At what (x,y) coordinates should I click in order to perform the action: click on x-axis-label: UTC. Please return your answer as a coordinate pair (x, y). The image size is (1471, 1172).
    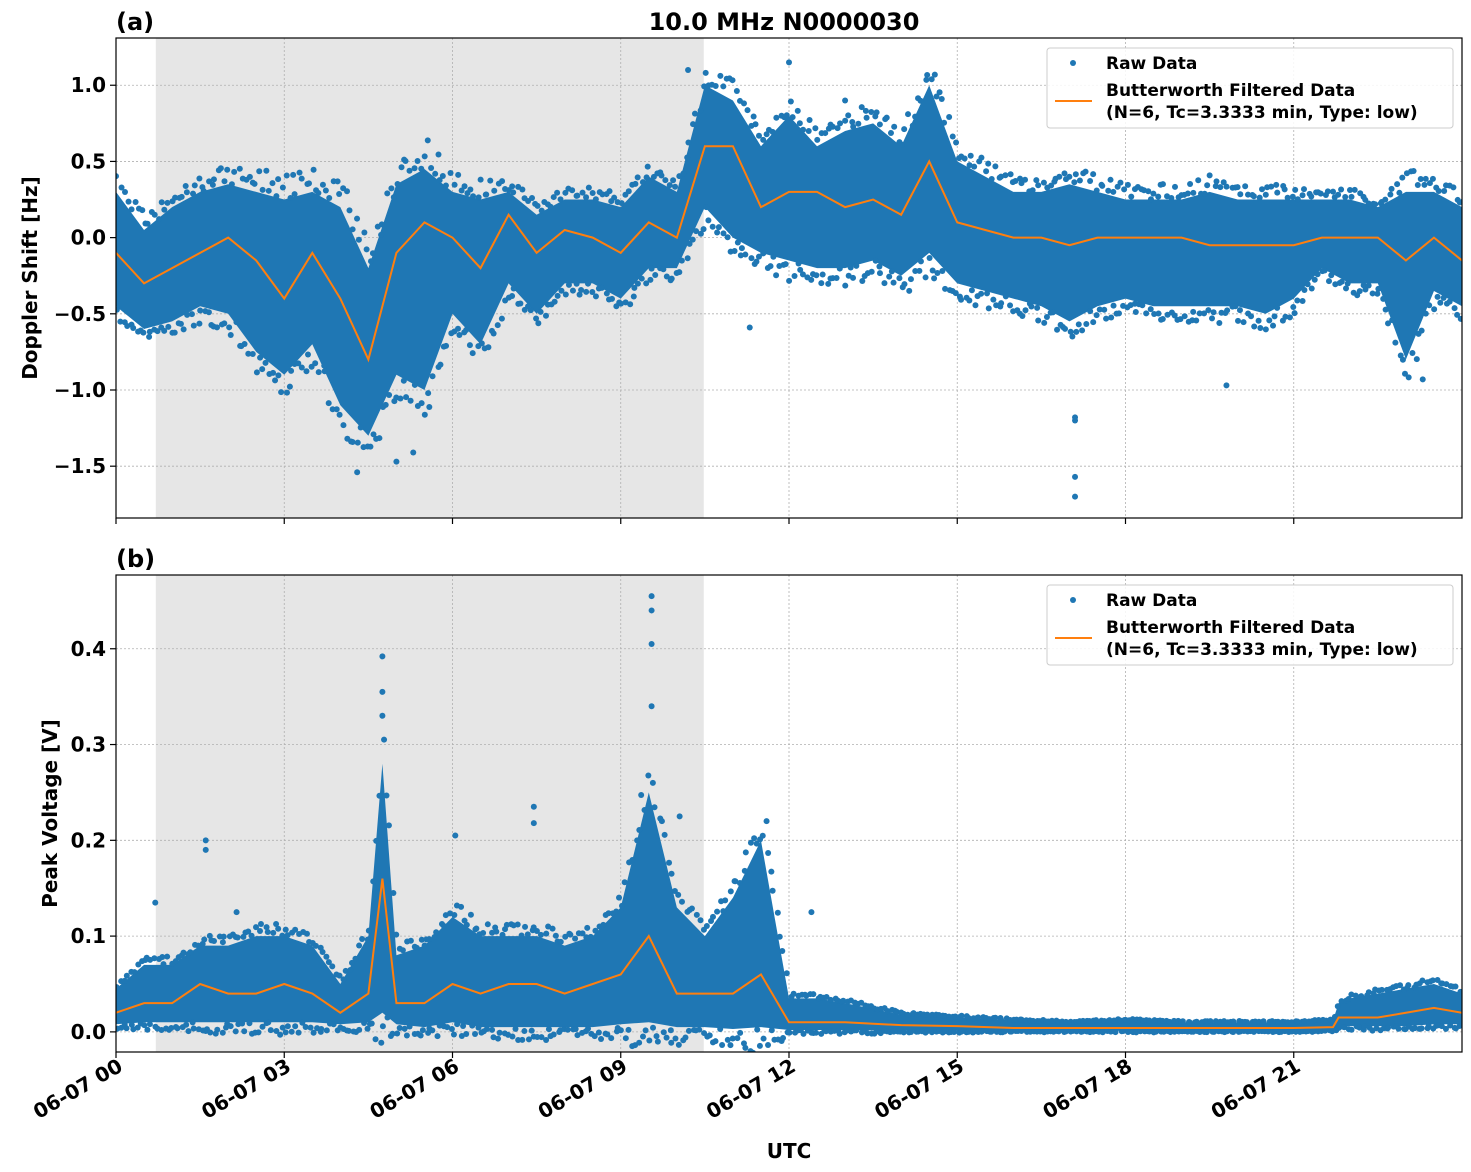
    Looking at the image, I should click on (789, 1151).